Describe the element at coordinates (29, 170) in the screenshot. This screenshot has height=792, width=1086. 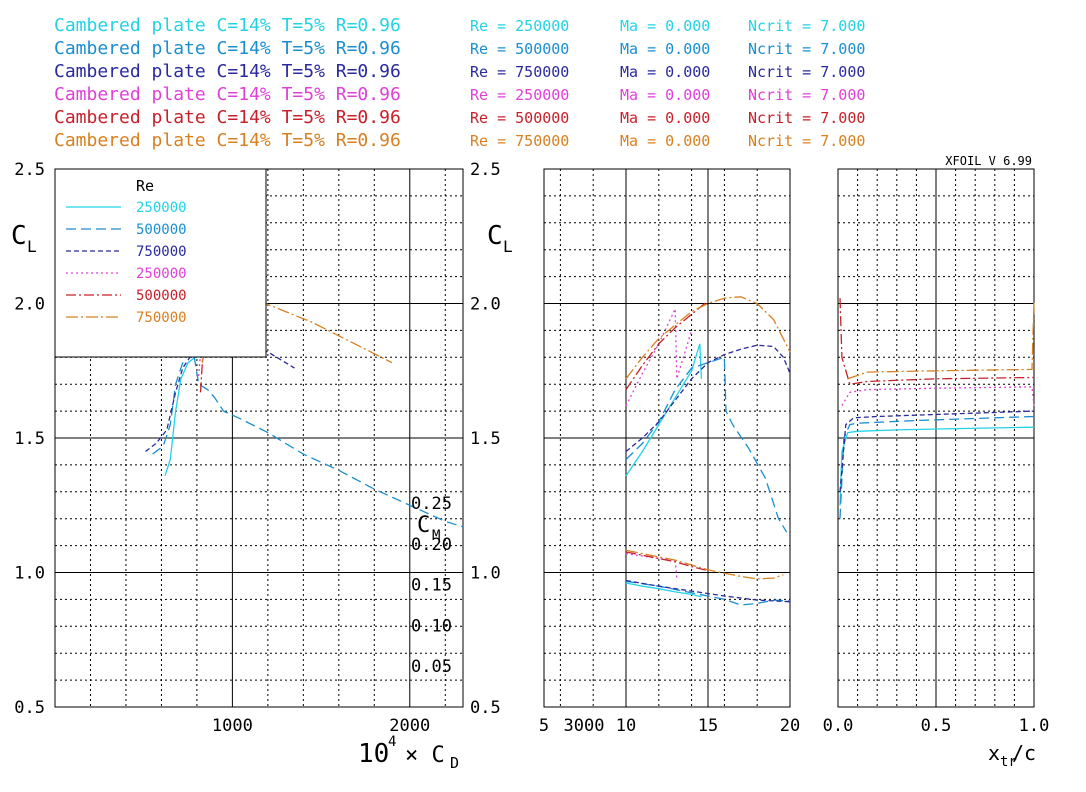
I see `polar-y-tick: 2.5` at that location.